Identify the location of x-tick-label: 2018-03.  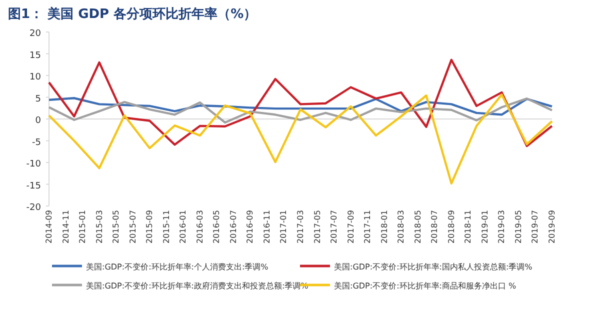
(401, 227).